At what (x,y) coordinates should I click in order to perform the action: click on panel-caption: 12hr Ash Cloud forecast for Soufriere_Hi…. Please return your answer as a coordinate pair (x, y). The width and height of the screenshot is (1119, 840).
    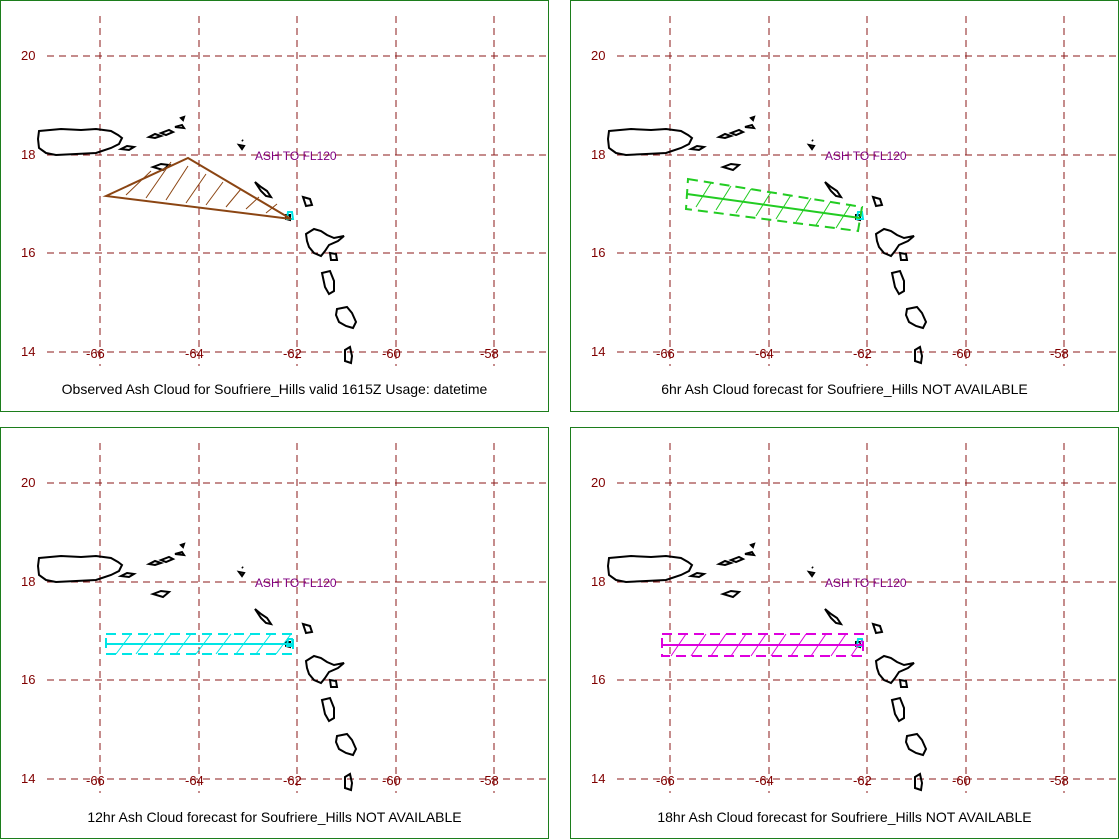
    Looking at the image, I should click on (274, 817).